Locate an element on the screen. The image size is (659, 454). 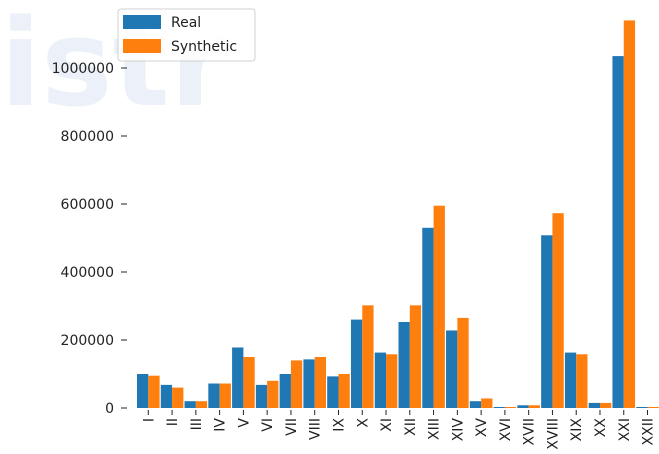
bar-real-xv is located at coordinates (475, 404).